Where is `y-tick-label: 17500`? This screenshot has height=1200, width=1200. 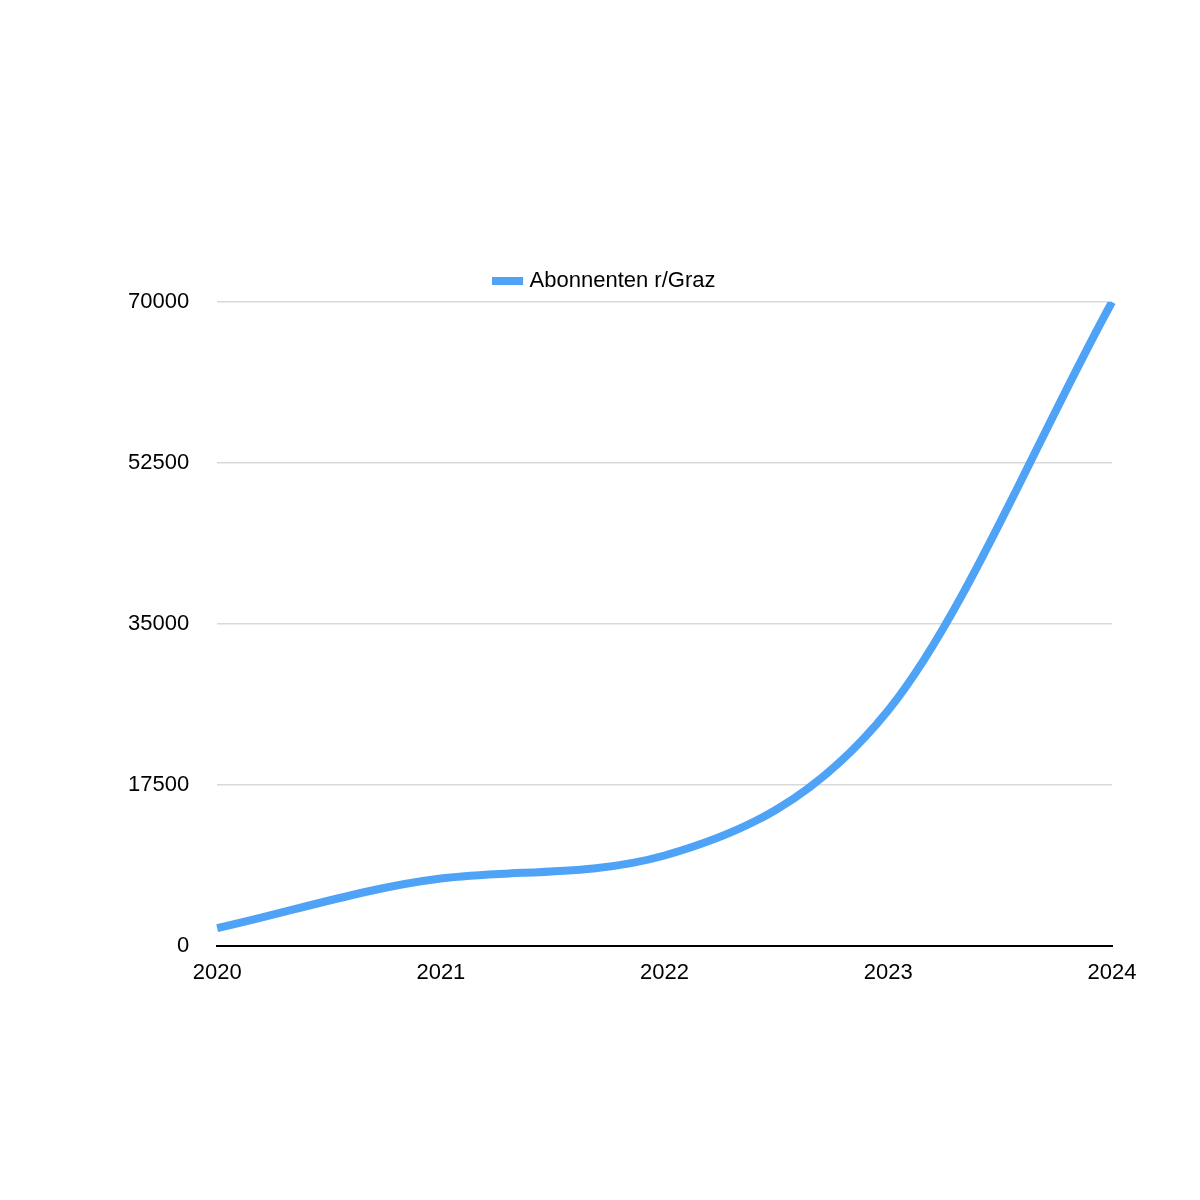
y-tick-label: 17500 is located at coordinates (158, 783).